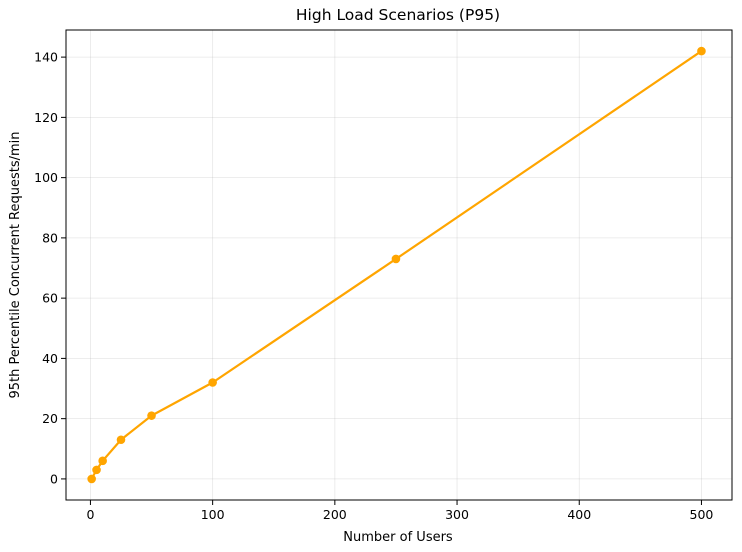  I want to click on y-tick-label: 100, so click(46, 177).